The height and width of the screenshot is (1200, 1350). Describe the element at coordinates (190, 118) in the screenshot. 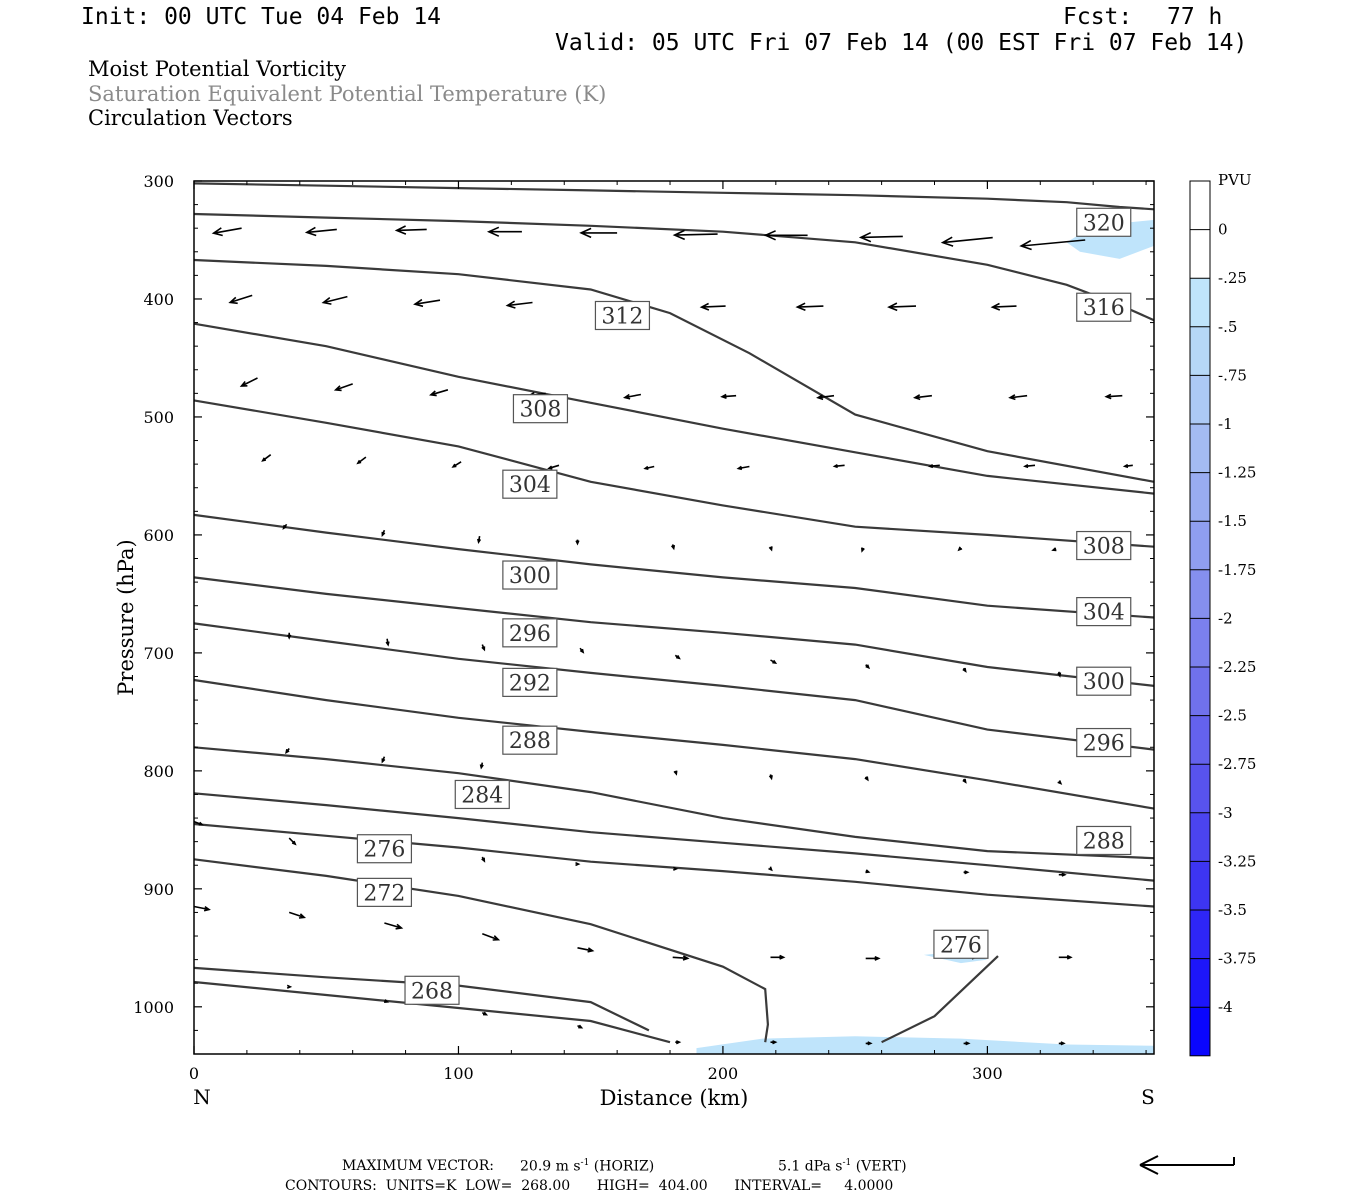

I see `field-title-vectors: Circulation Vectors` at that location.